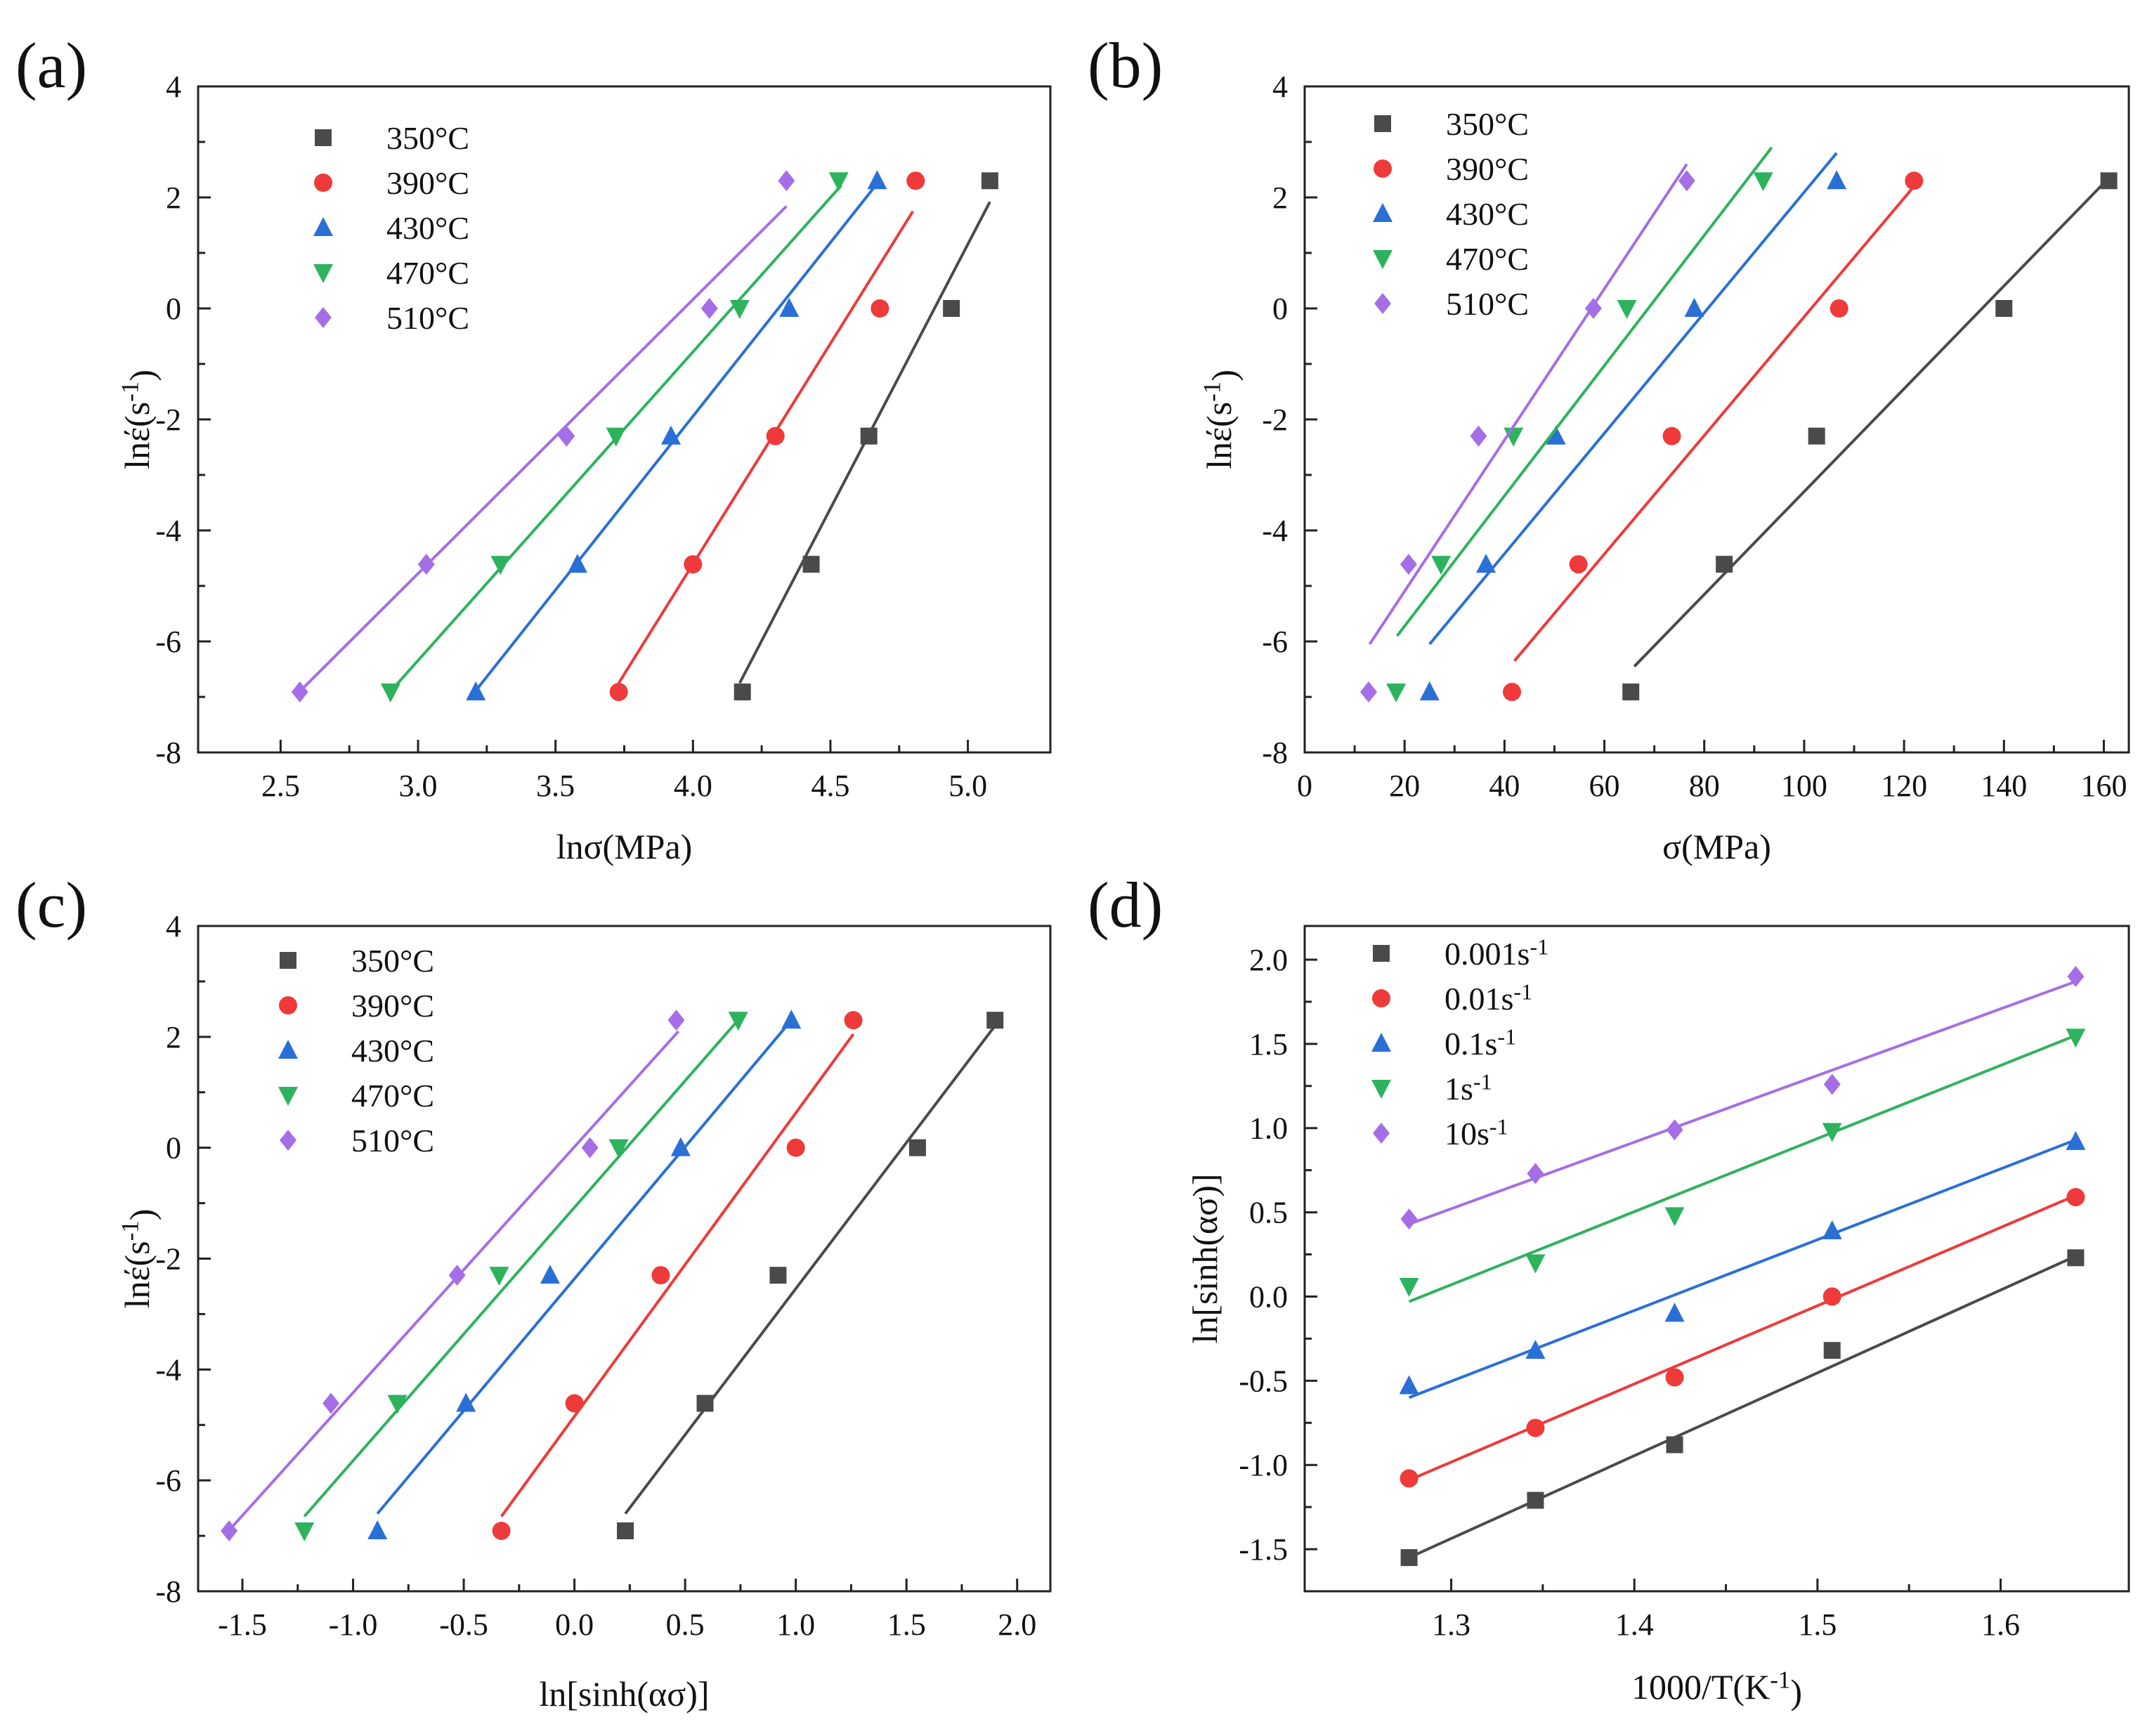  Describe the element at coordinates (2103, 786) in the screenshot. I see `x-tick-label: 160` at that location.